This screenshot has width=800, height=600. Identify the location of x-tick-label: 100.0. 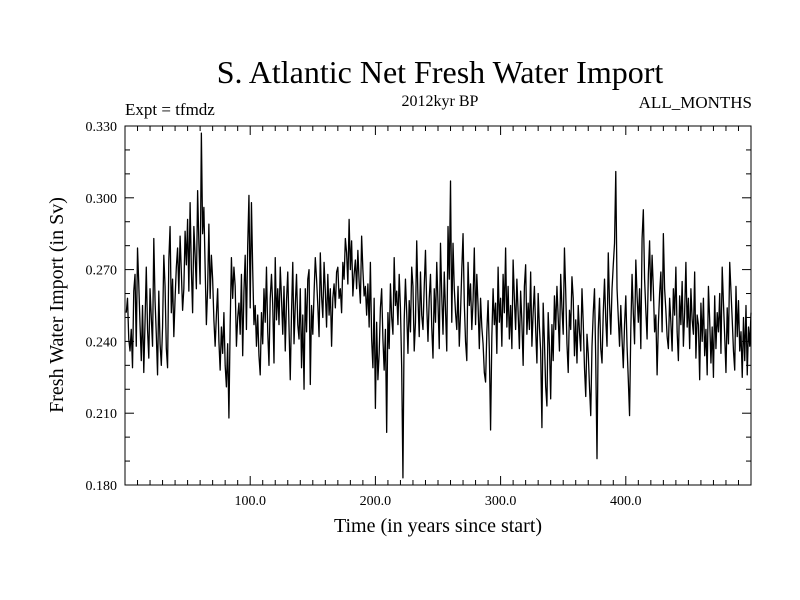
(250, 501).